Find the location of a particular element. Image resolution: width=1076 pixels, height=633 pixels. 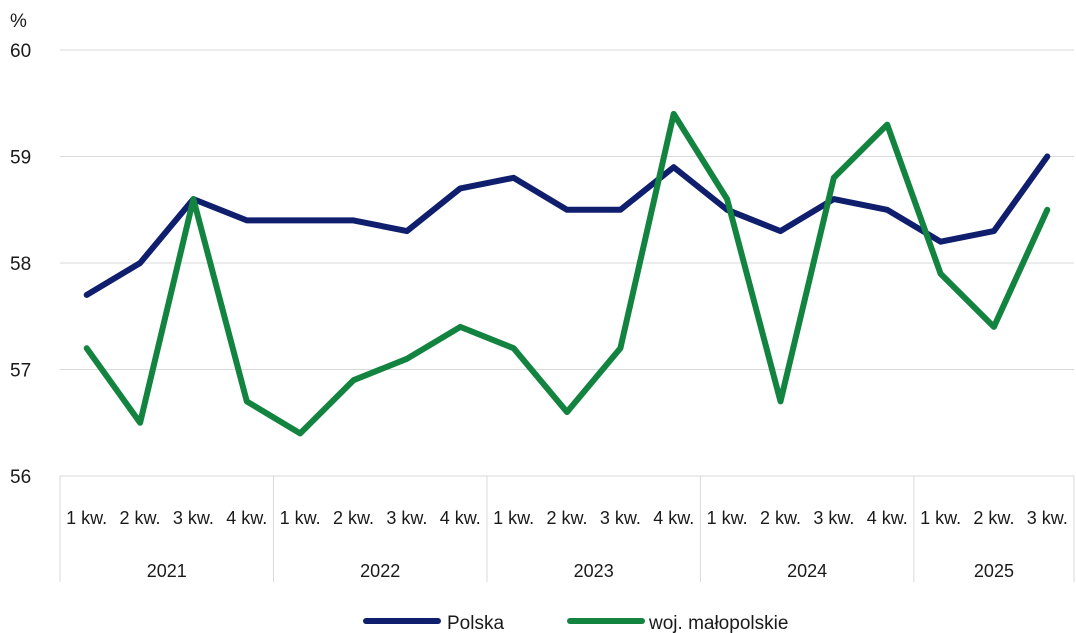

legend-label-1: woj. małopolskie is located at coordinates (718, 623).